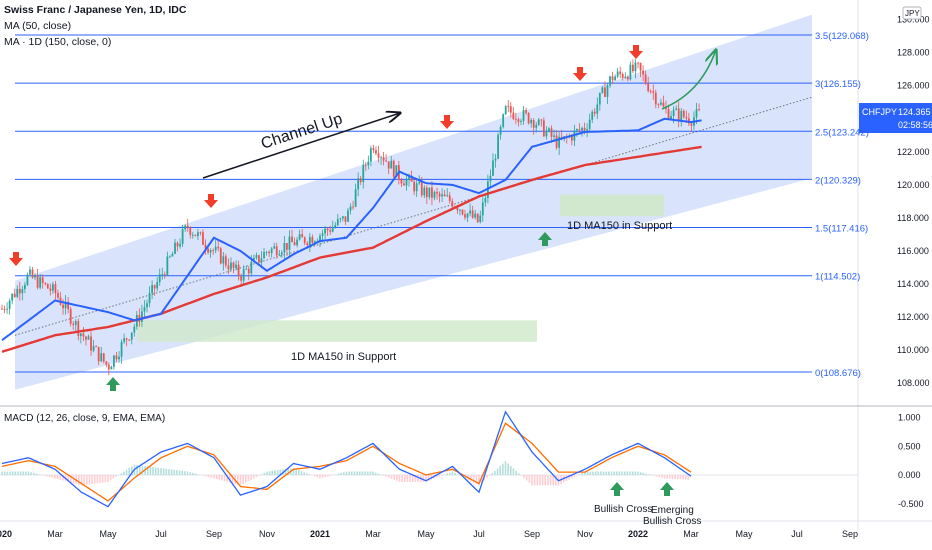  What do you see at coordinates (841, 229) in the screenshot?
I see `fib-label: 1.5(117.416)` at bounding box center [841, 229].